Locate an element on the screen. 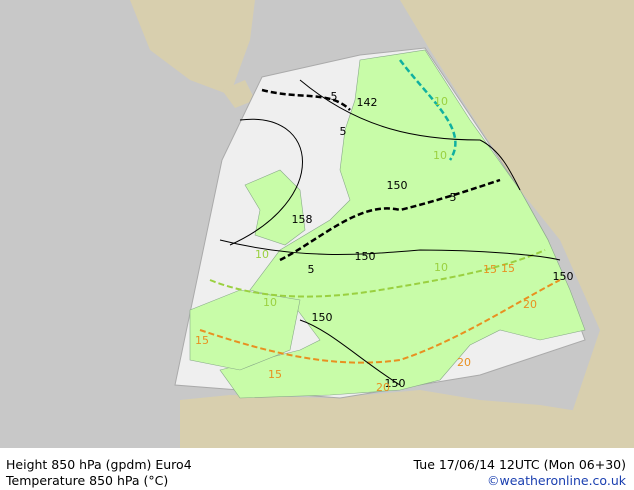  height-label: 142 is located at coordinates (367, 102).